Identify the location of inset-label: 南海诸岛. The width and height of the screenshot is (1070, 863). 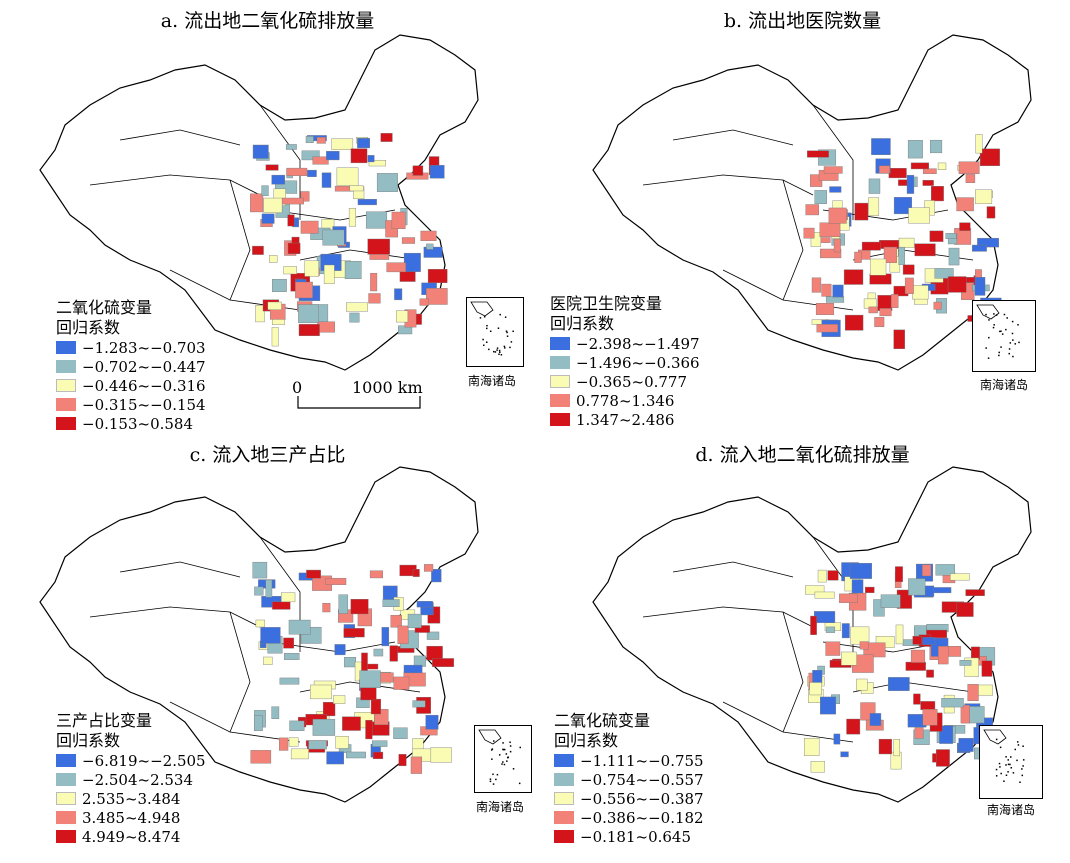
(492, 381).